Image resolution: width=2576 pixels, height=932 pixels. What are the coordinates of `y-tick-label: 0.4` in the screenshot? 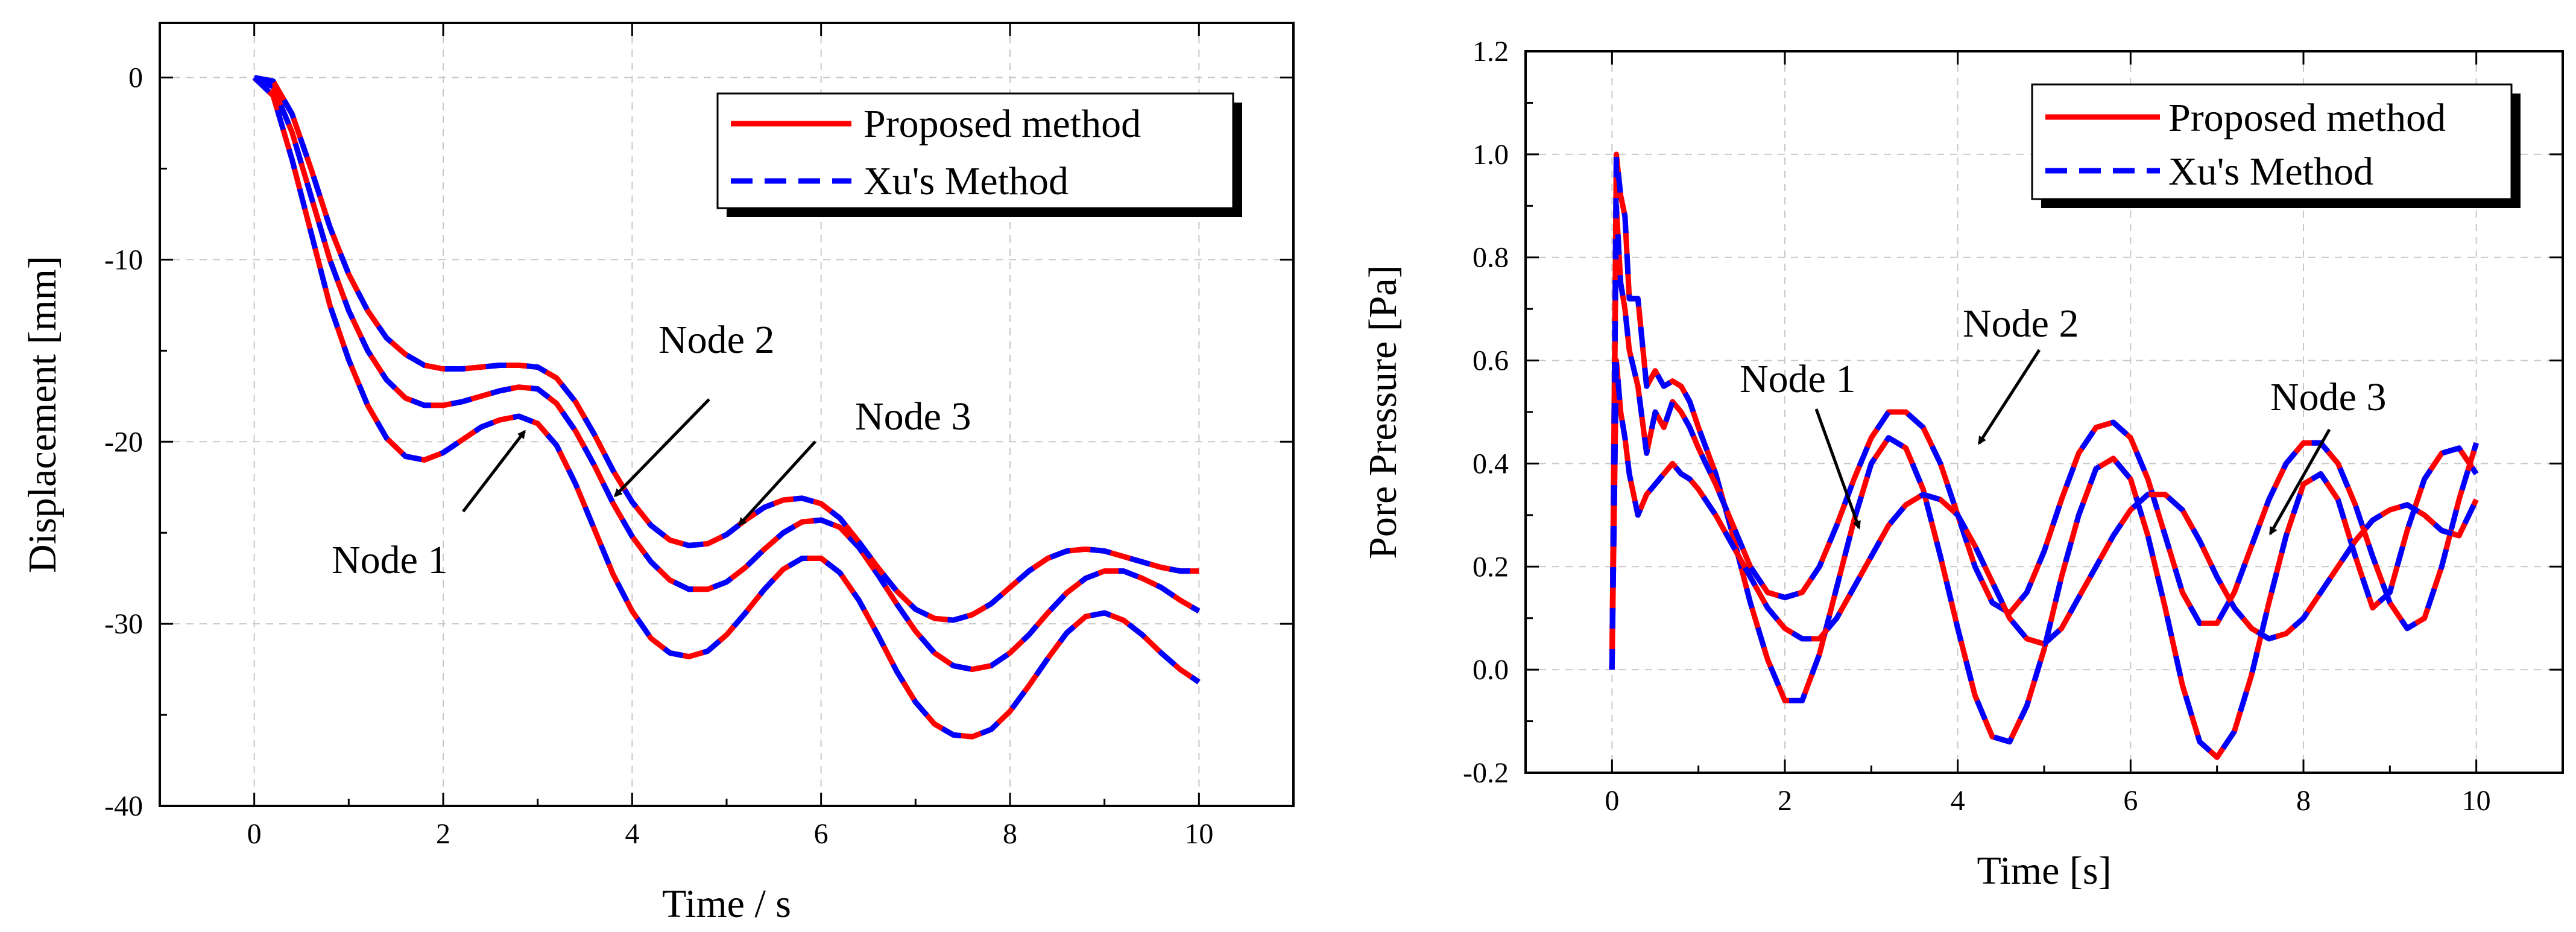 It's located at (1491, 464).